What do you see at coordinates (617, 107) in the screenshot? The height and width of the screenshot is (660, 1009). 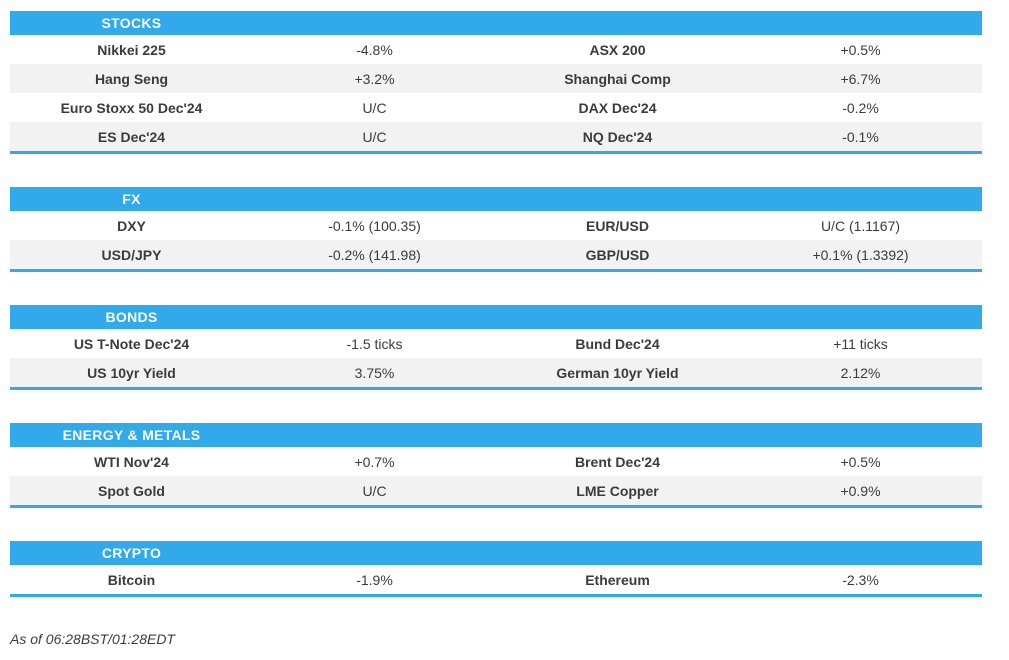 I see `instrument-label: DAX Dec'24` at bounding box center [617, 107].